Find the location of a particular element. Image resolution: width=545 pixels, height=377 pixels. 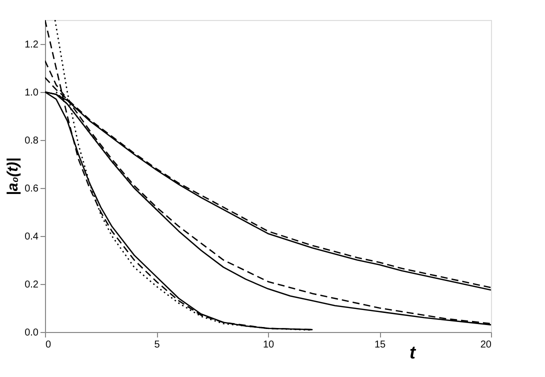

y-tick-label: 0.4 is located at coordinates (31, 237).